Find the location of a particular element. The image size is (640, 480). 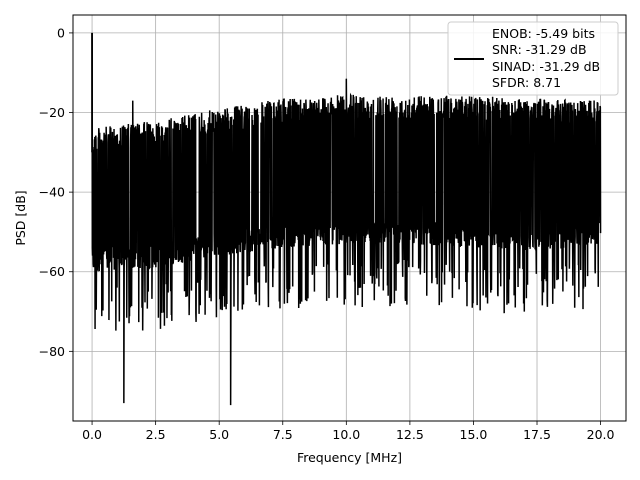

x-tick-label: 10.0 is located at coordinates (346, 434).